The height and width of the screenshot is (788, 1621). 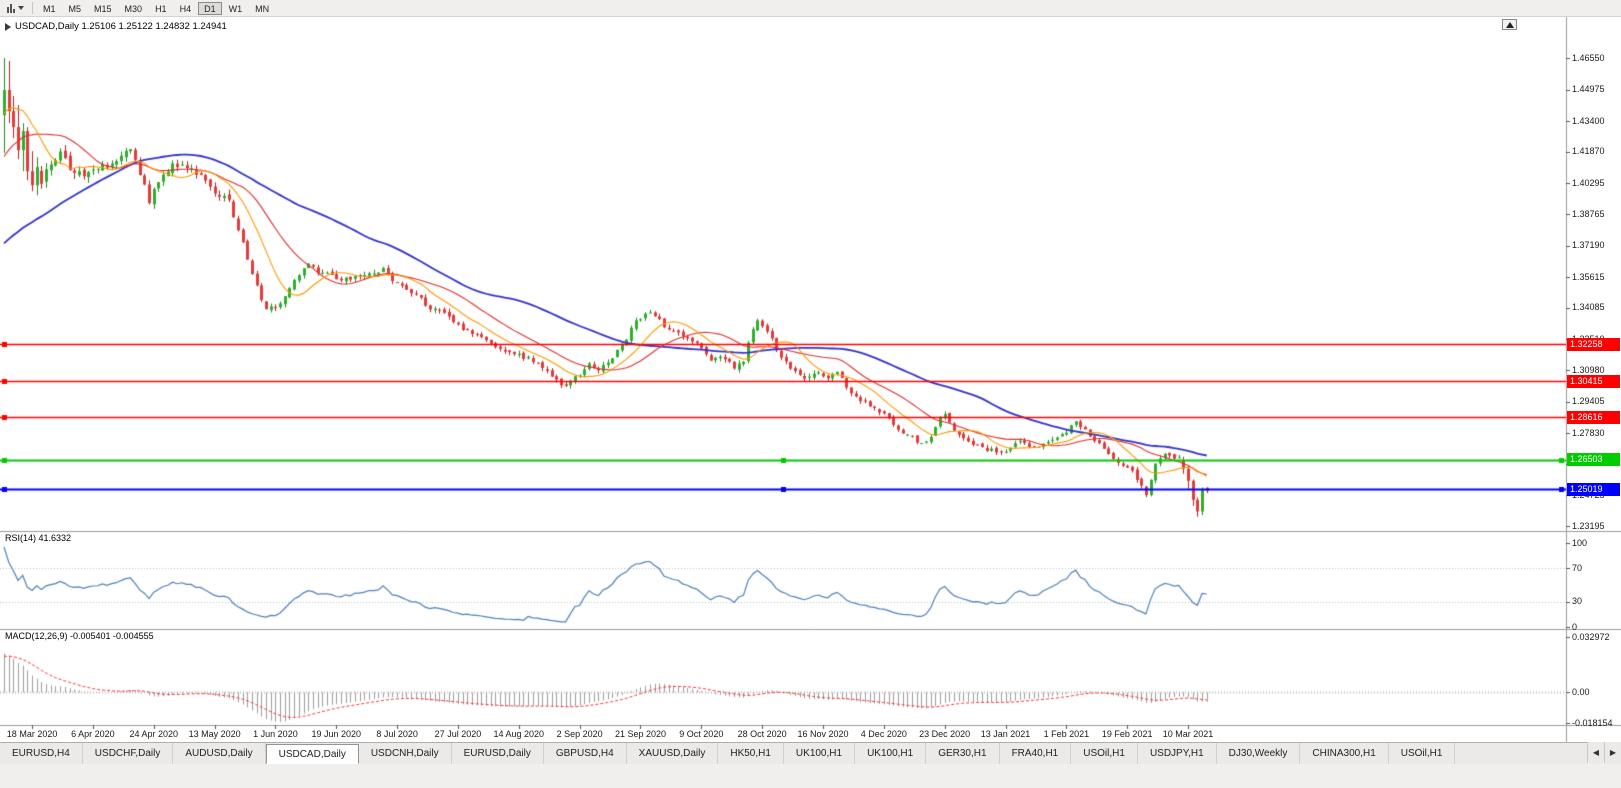 What do you see at coordinates (41, 753) in the screenshot?
I see `chart-tab-eurusd-h4: EURUSD,H4` at bounding box center [41, 753].